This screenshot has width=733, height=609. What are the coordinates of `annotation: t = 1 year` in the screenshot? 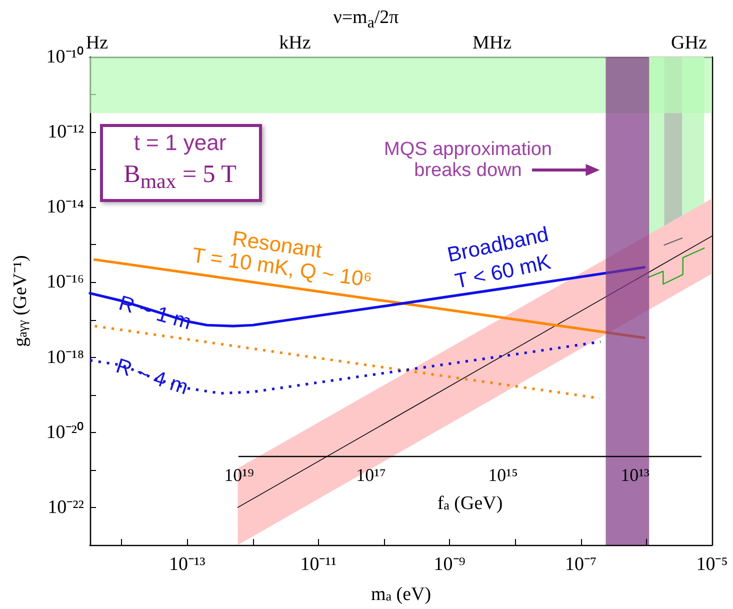 It's located at (180, 143).